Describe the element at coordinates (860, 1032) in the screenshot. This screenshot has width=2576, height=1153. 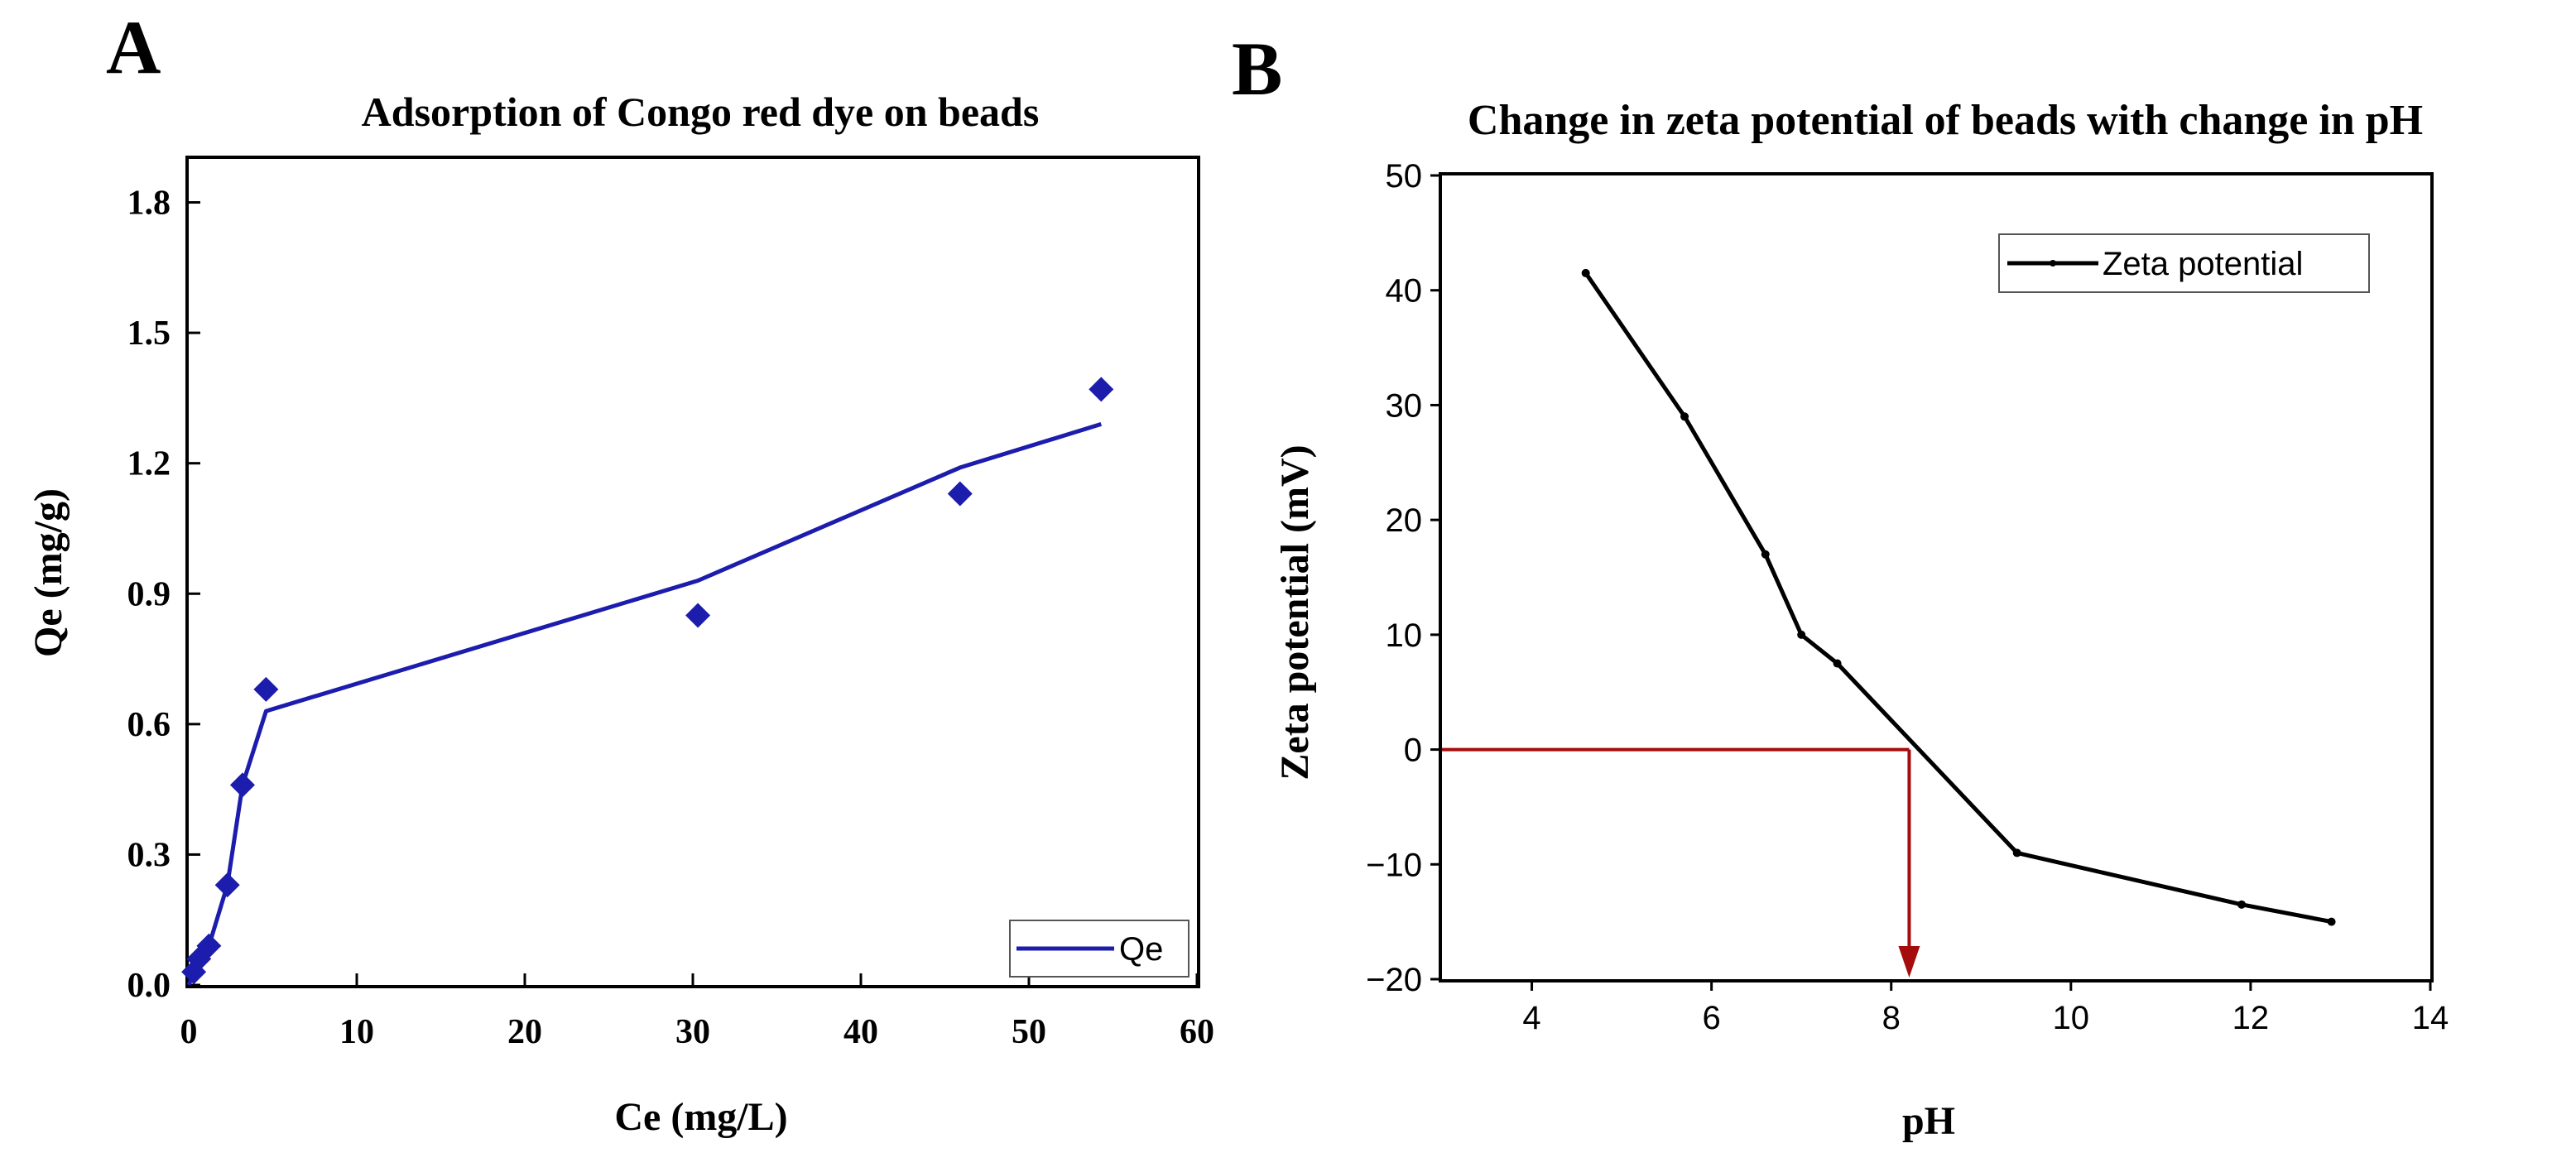
I see `x-tick-label-a: 40` at that location.